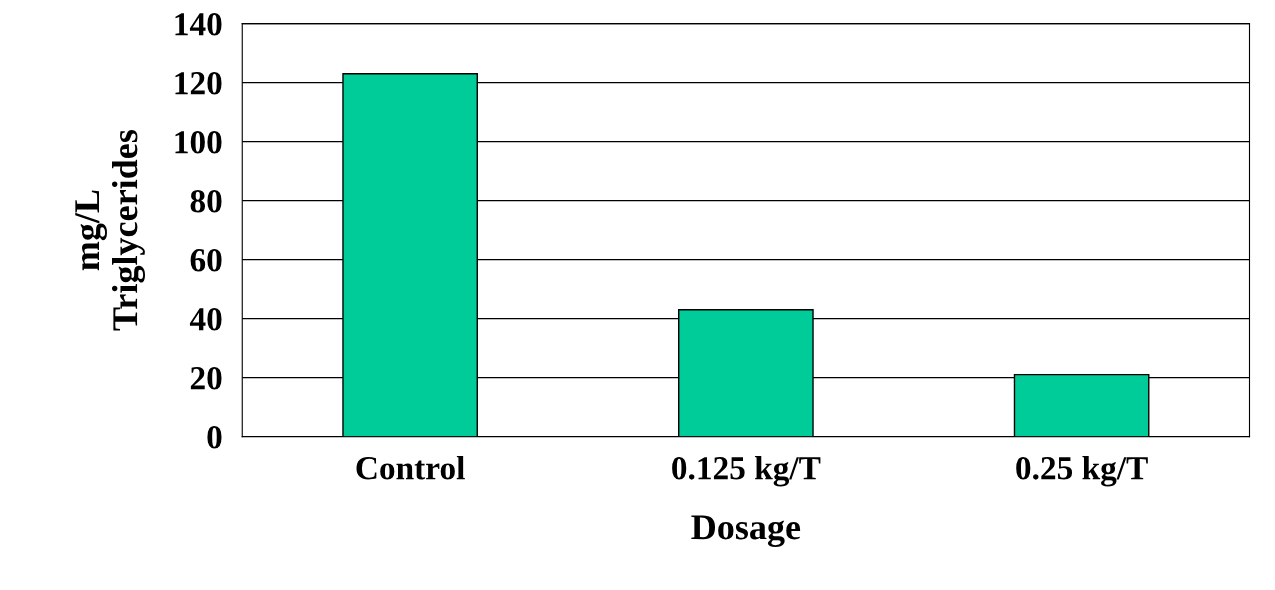  I want to click on y-tick-label: 40, so click(205, 319).